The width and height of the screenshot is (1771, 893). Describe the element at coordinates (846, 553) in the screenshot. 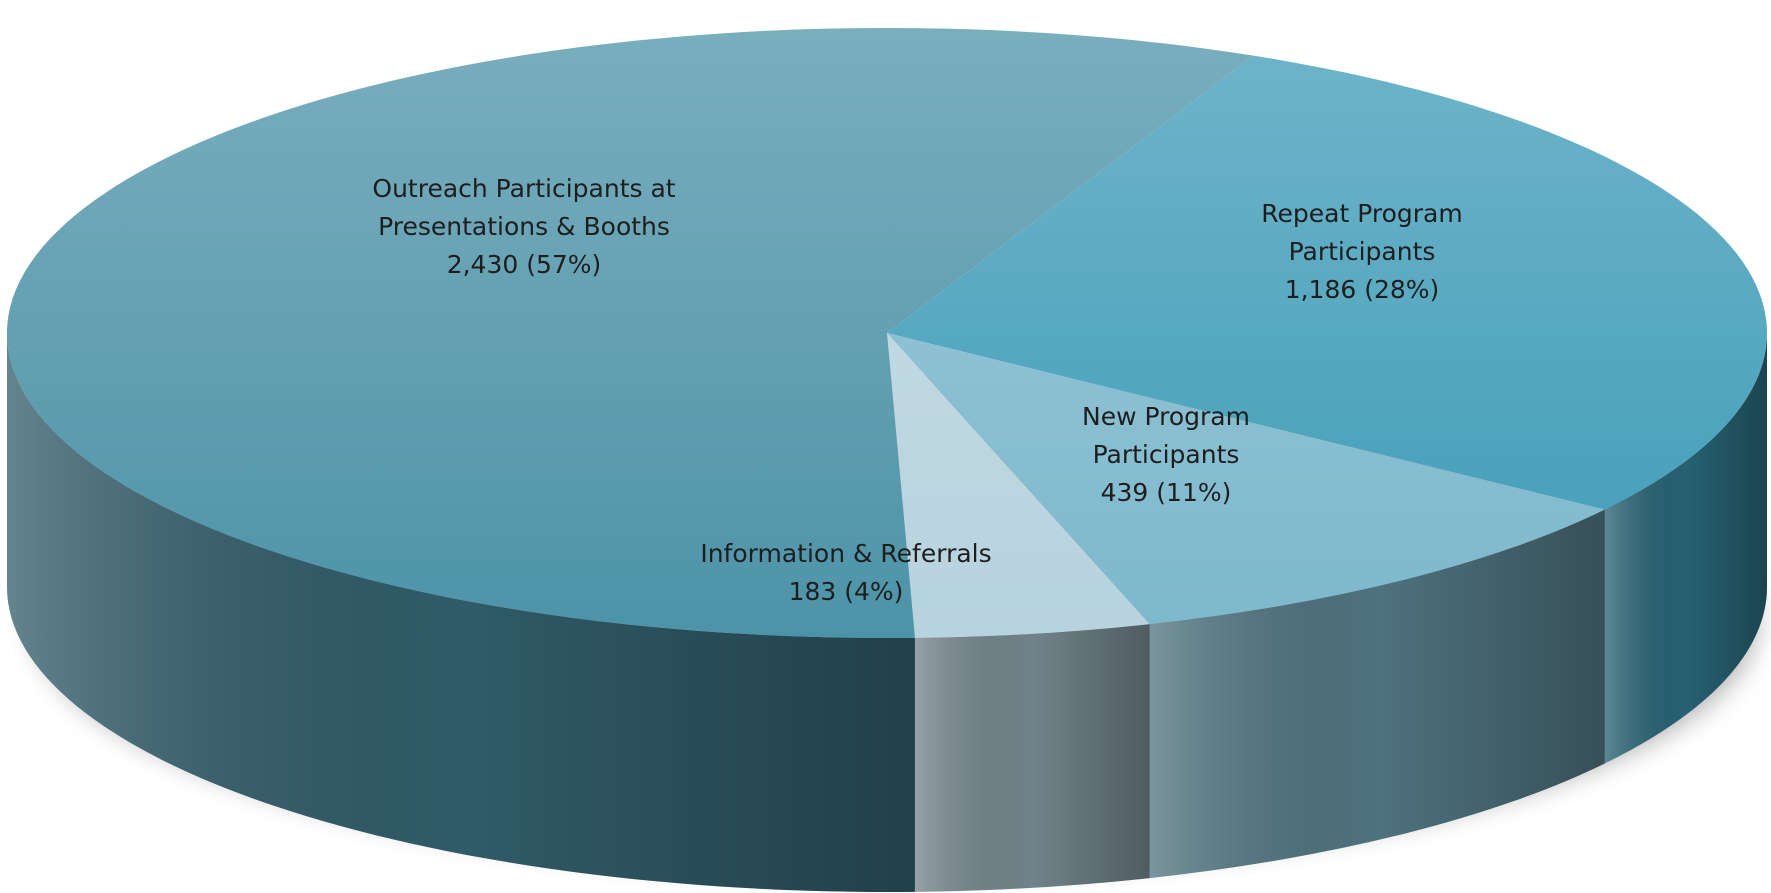

I see `category-label: Information & Referrals` at that location.